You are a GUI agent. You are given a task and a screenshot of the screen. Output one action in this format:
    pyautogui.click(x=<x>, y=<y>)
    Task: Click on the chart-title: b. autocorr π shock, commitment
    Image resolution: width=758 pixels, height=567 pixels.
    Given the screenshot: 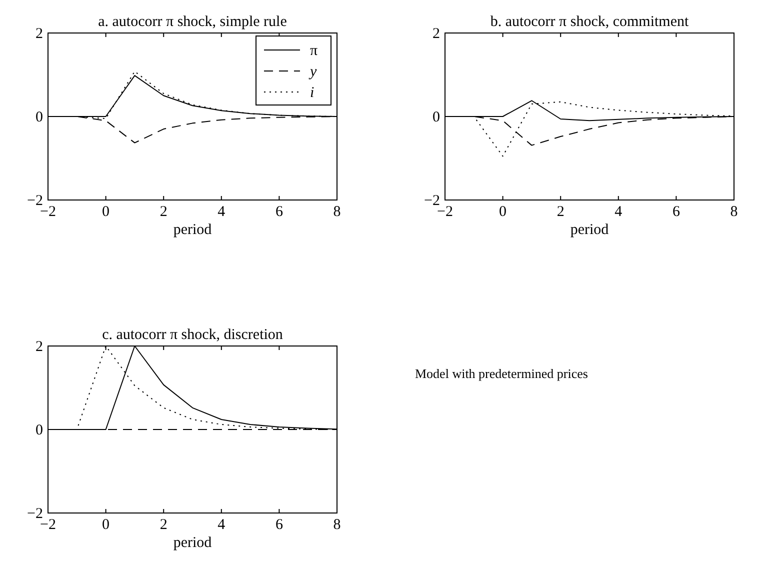 What is the action you would take?
    pyautogui.click(x=590, y=22)
    